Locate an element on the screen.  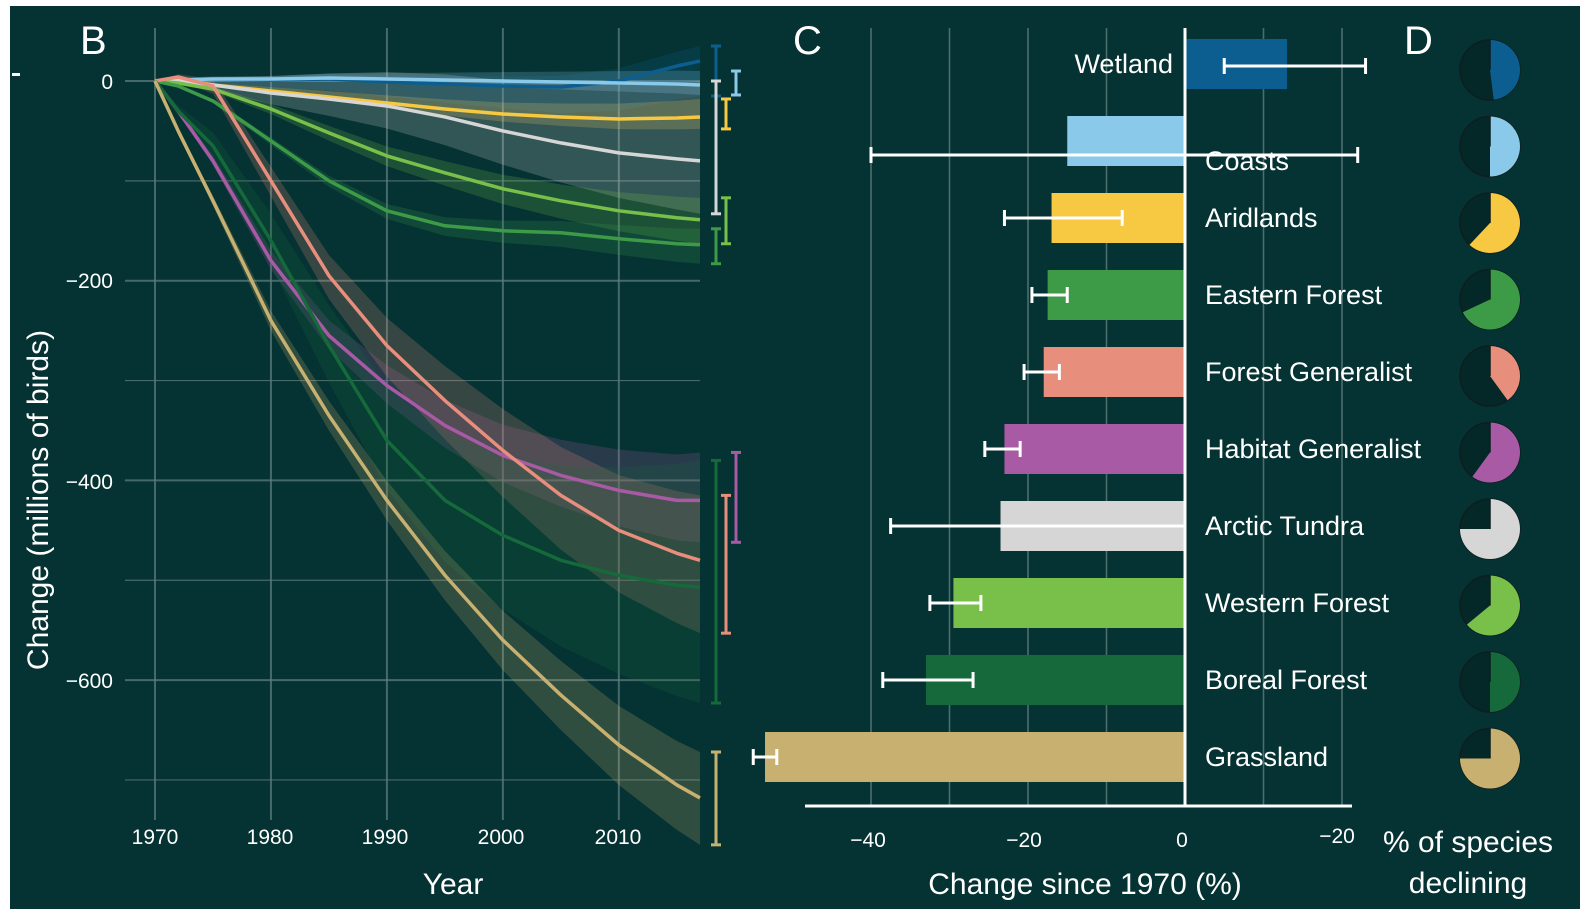
b-line-western-forest is located at coordinates (427, 150).